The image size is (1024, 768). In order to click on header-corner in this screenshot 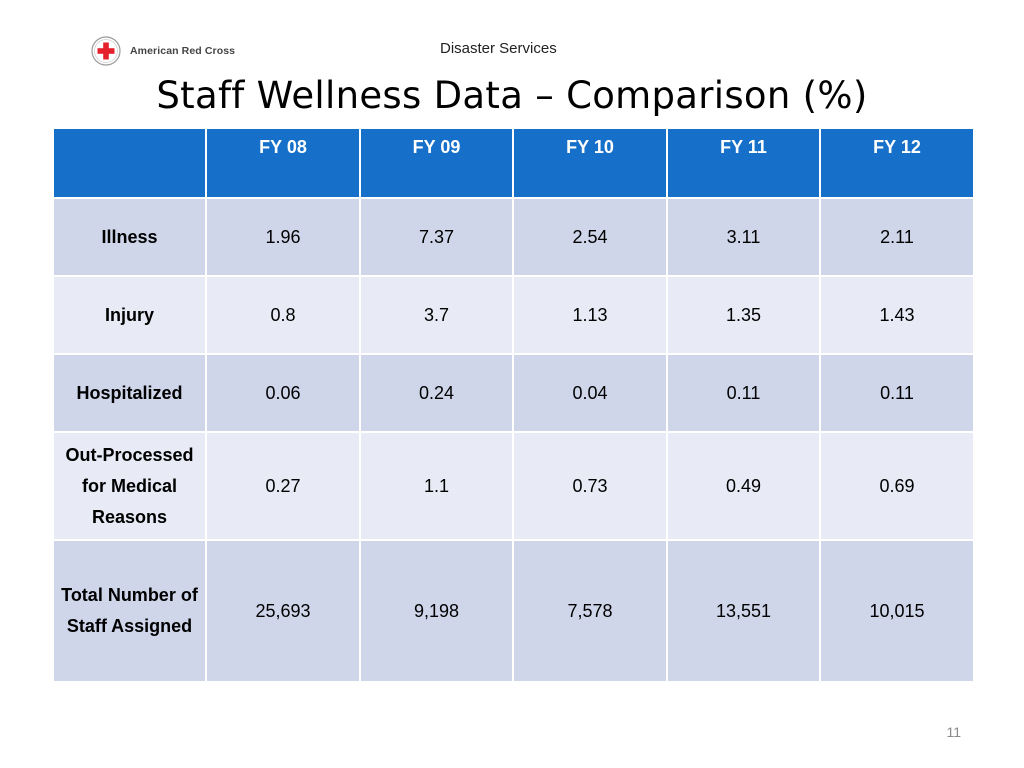, I will do `click(129, 163)`.